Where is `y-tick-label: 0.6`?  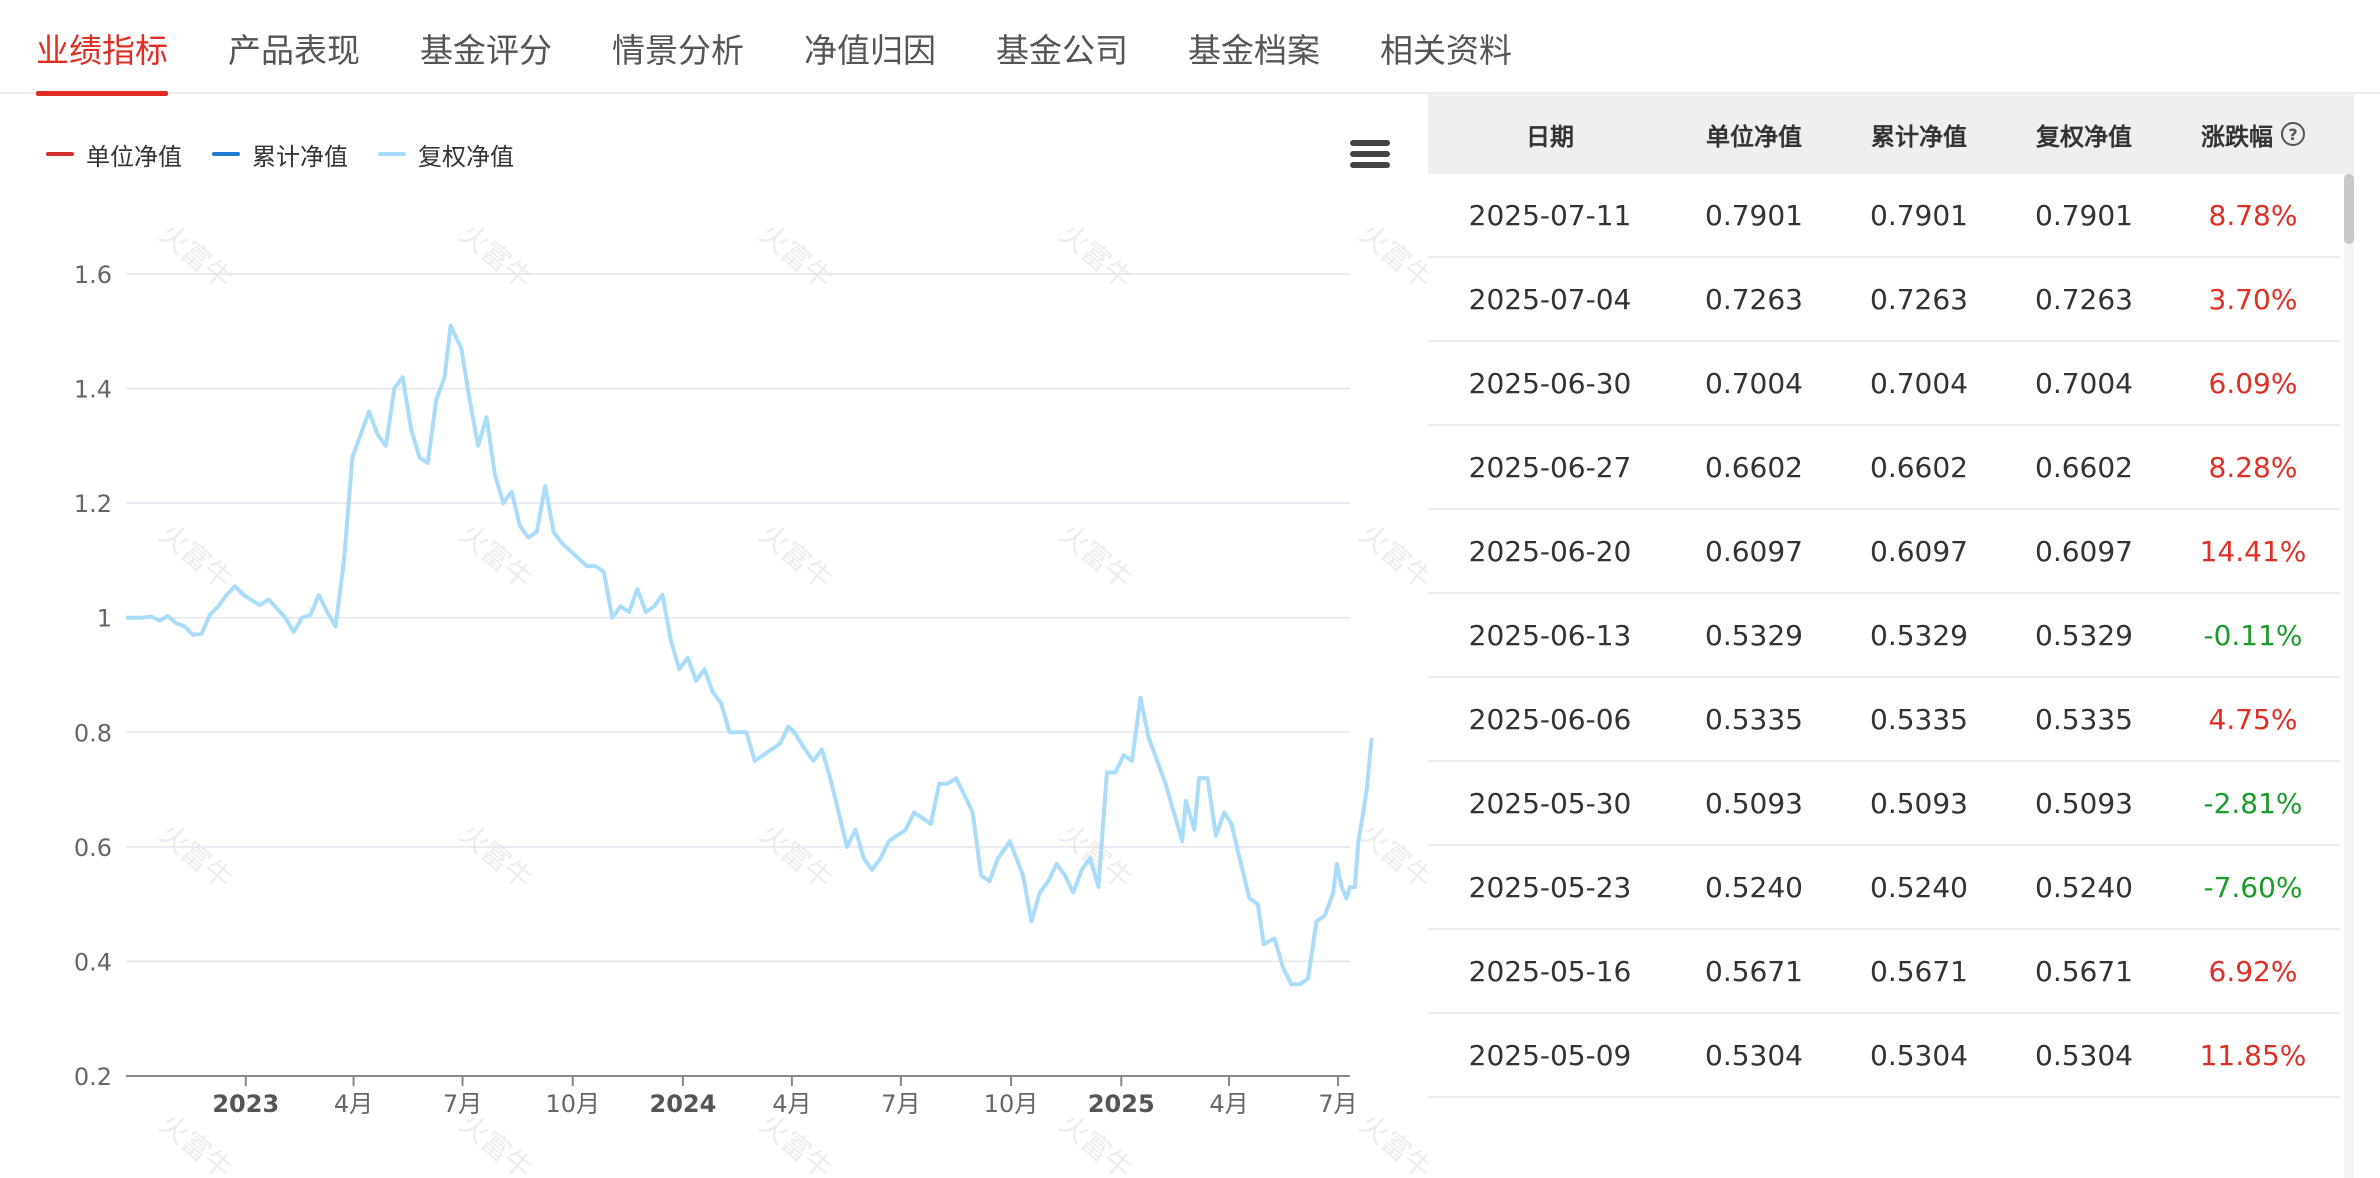
y-tick-label: 0.6 is located at coordinates (93, 848).